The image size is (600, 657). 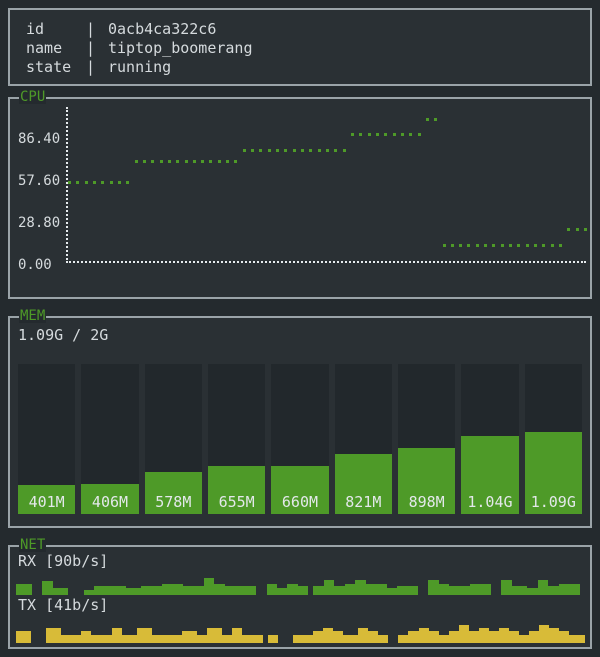 What do you see at coordinates (300, 502) in the screenshot?
I see `mem-bar-label: 660M` at bounding box center [300, 502].